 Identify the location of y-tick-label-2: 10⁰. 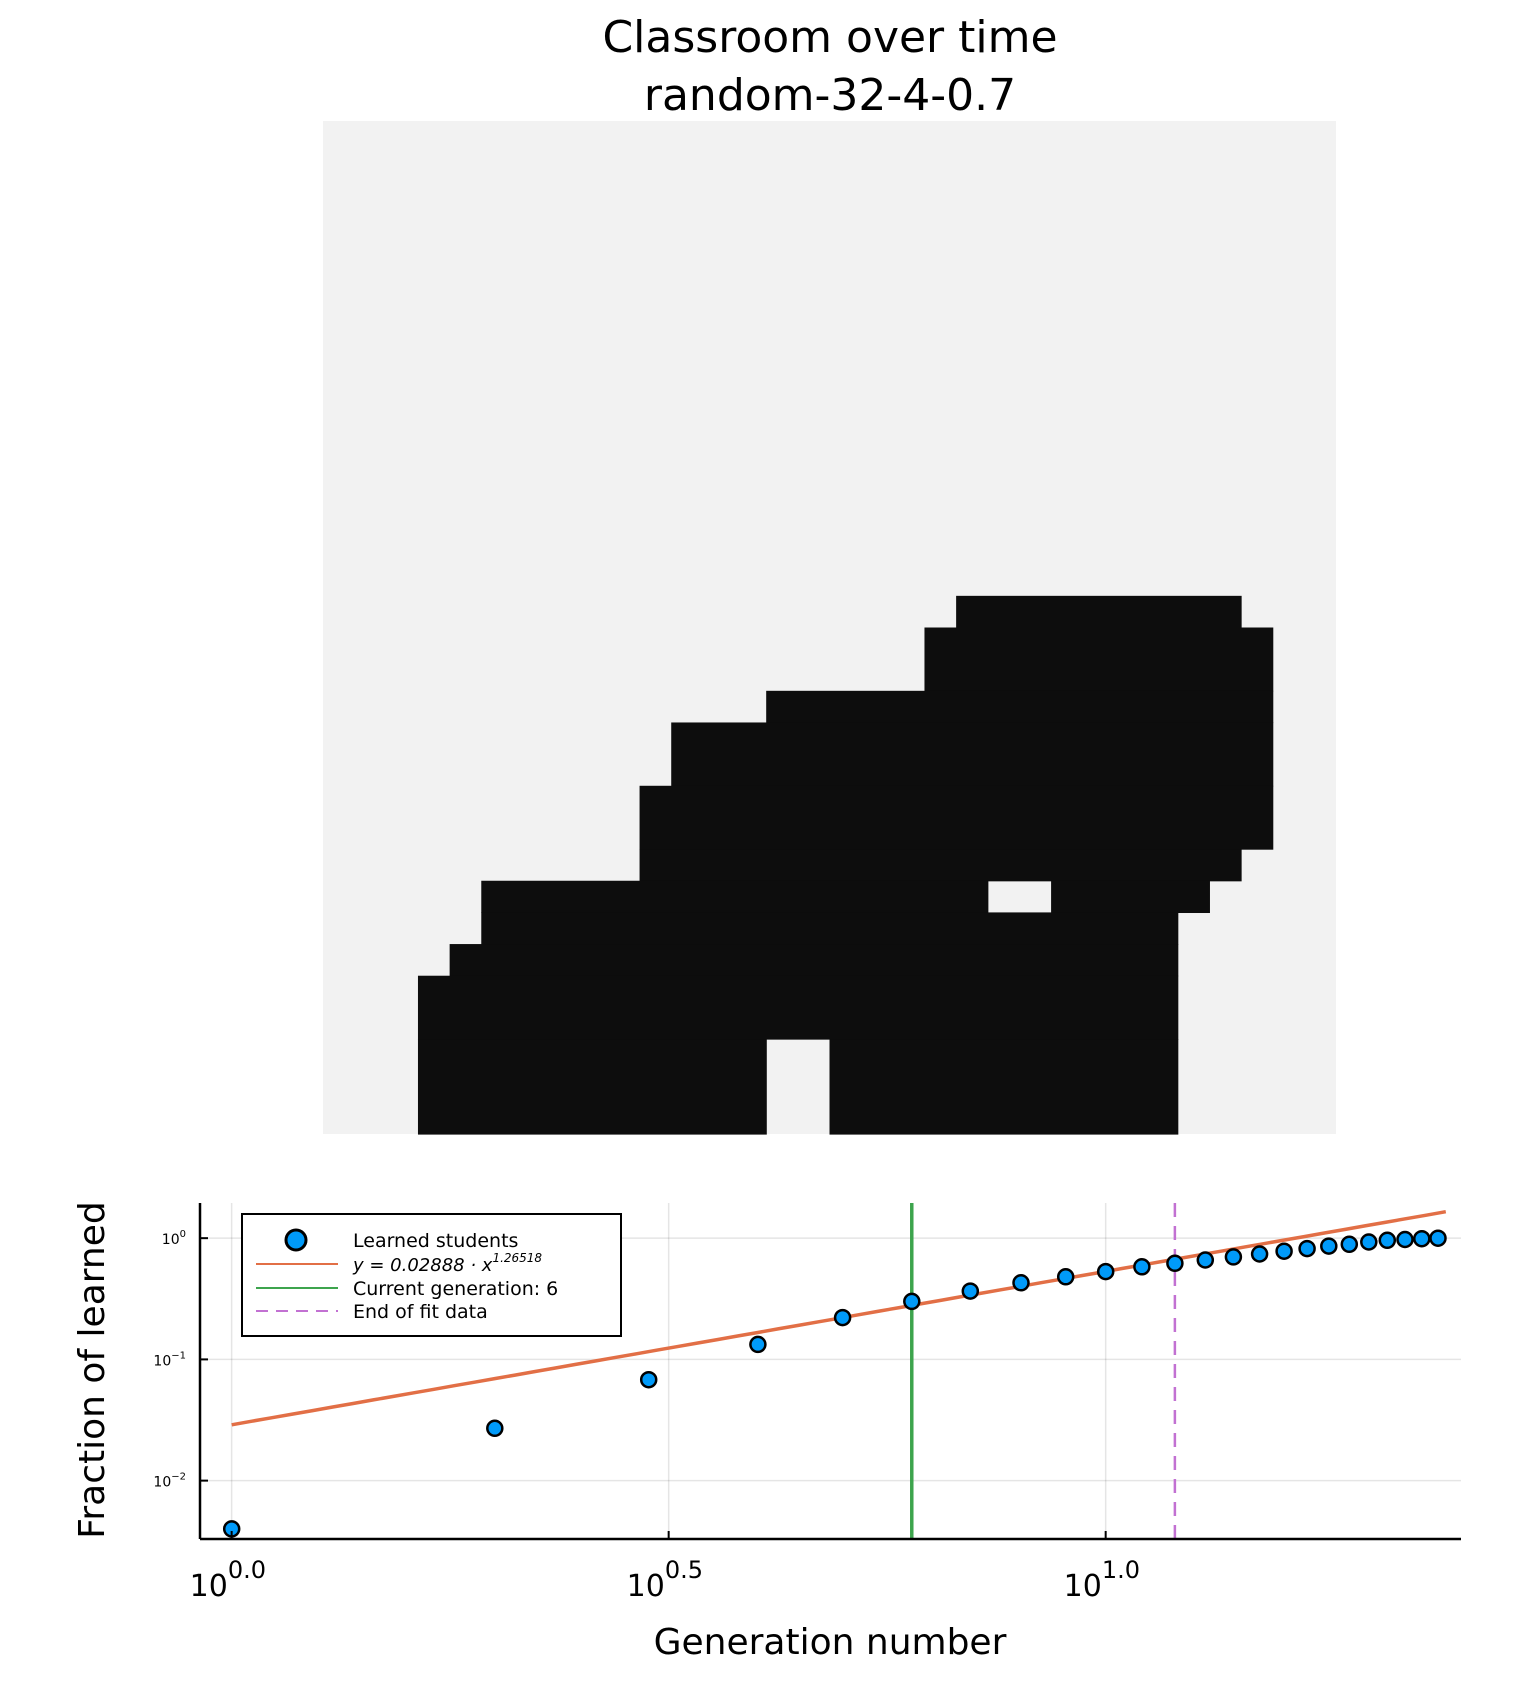
(174, 1238).